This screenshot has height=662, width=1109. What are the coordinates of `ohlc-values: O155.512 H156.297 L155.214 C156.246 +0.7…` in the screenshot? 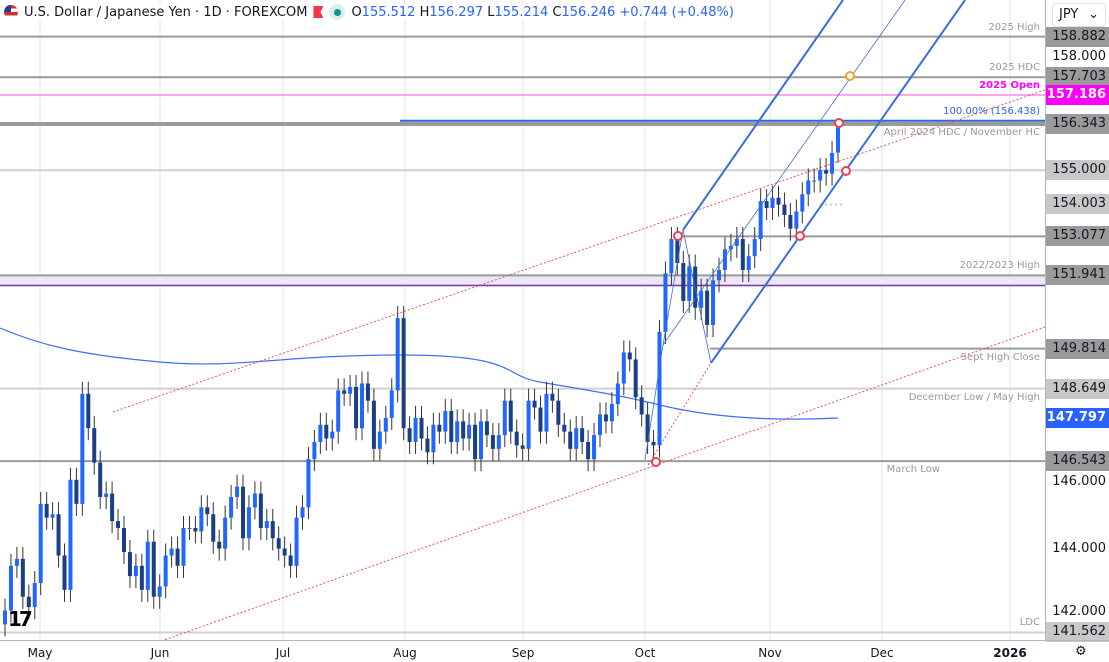 It's located at (542, 12).